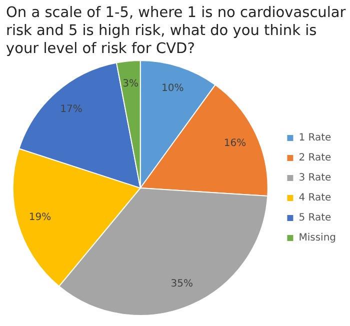  Describe the element at coordinates (40, 217) in the screenshot. I see `data-label: 19%` at that location.